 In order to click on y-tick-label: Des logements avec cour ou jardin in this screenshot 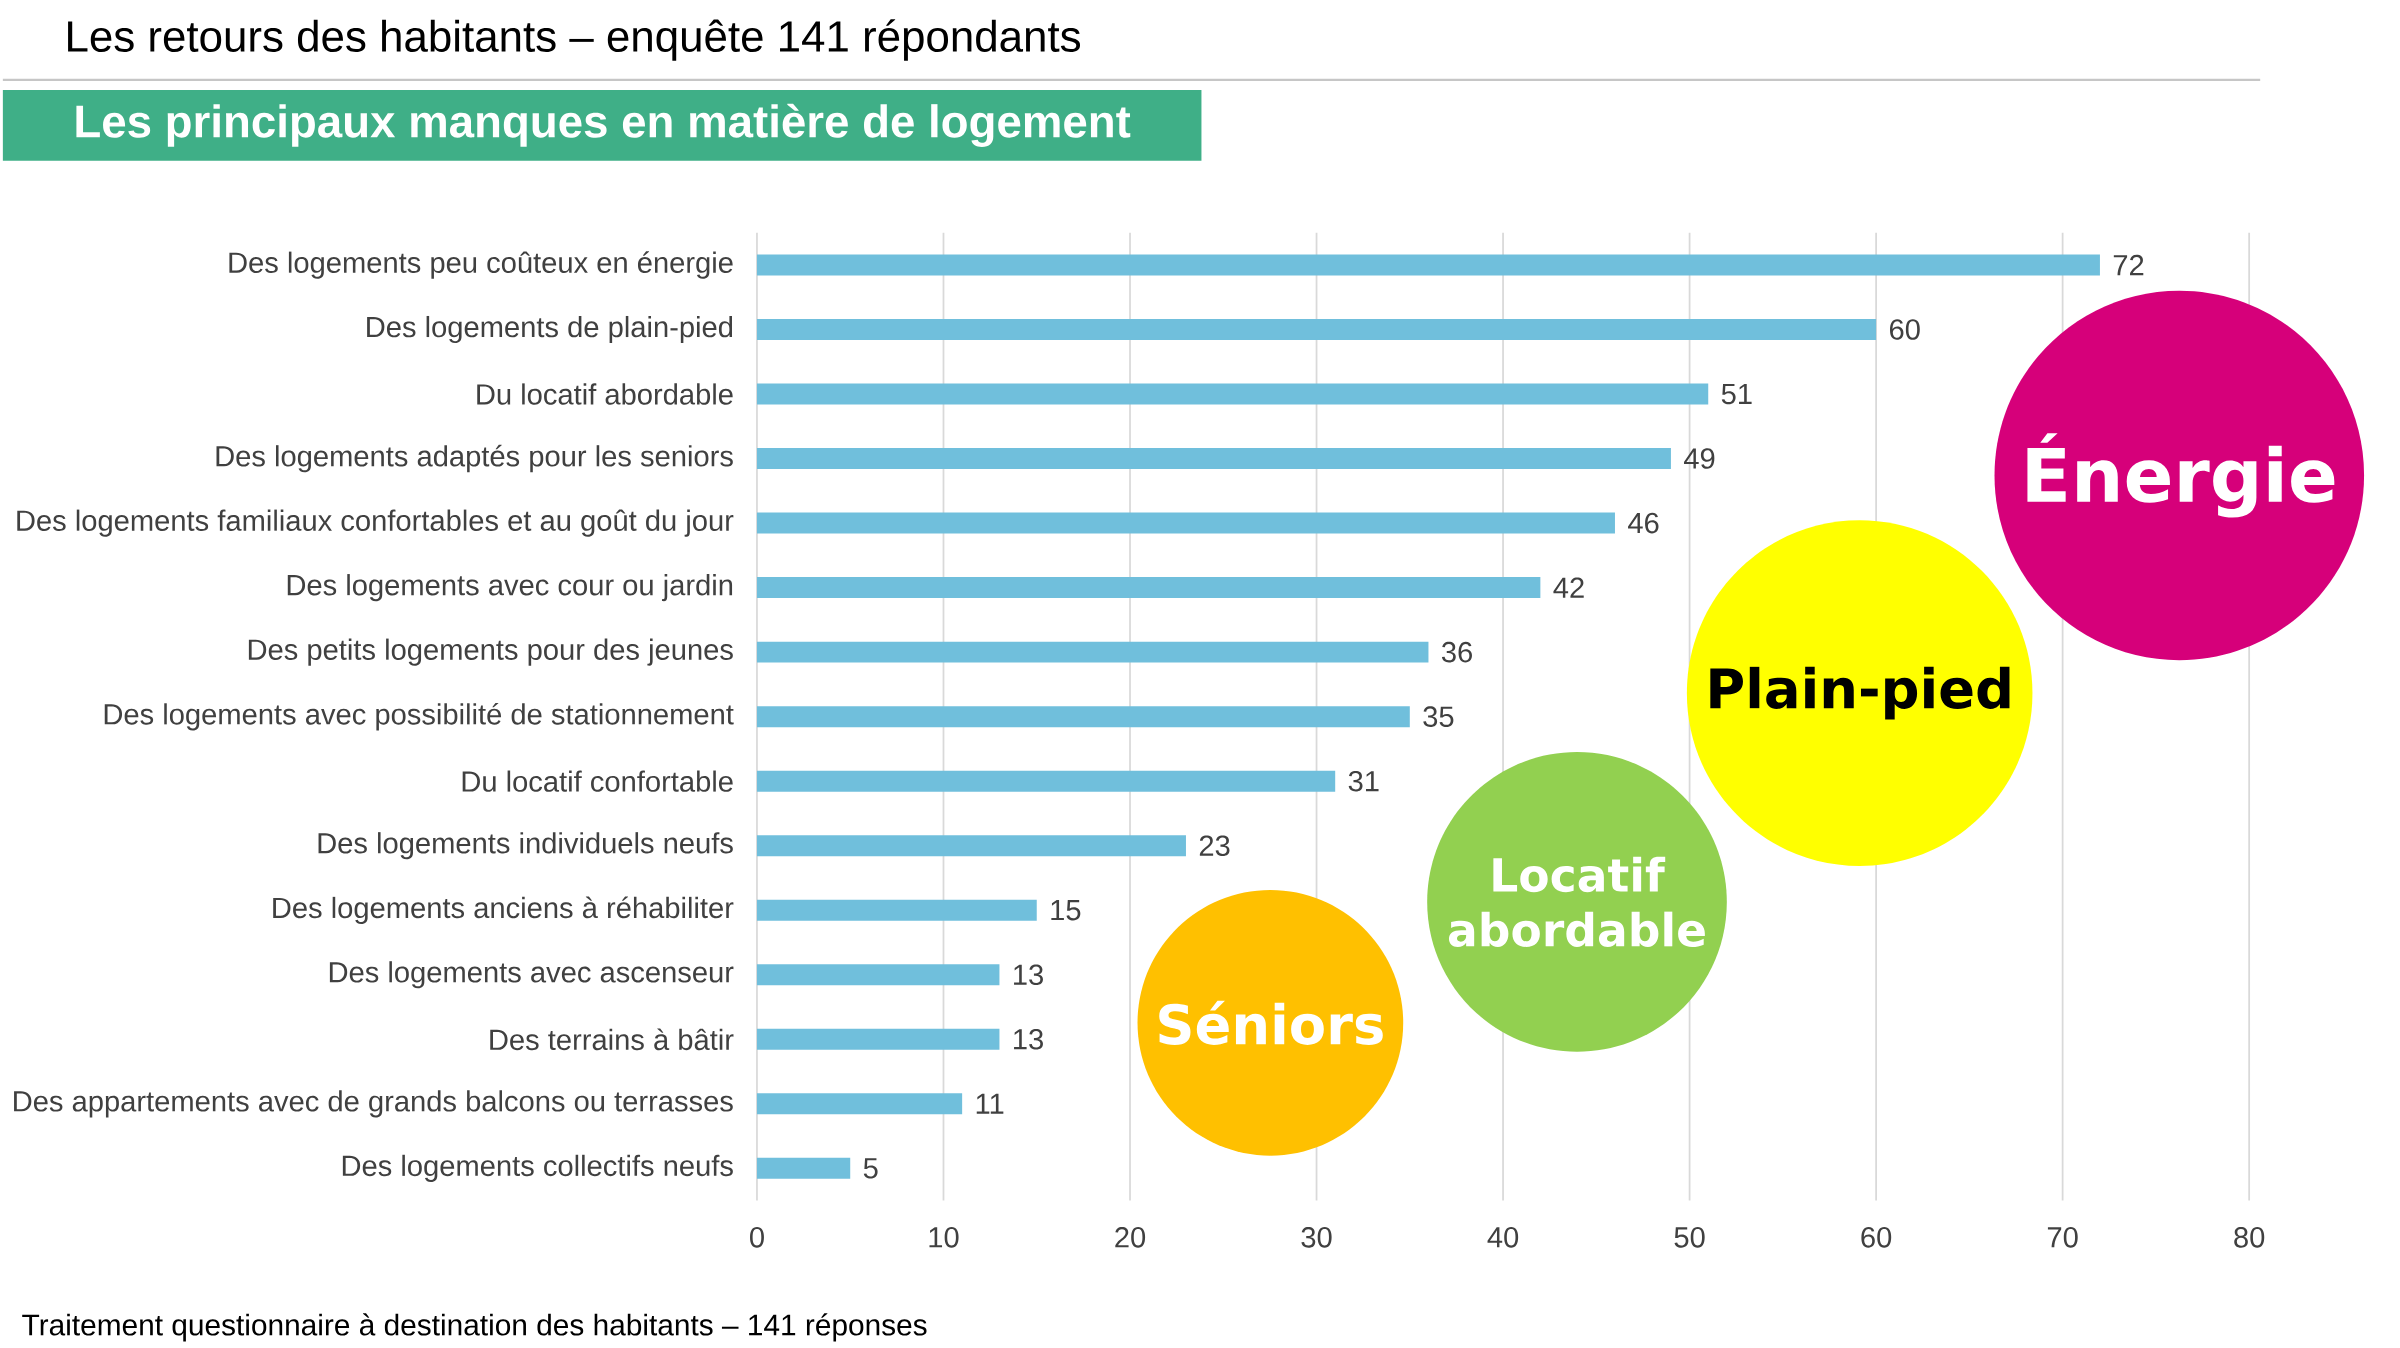, I will do `click(510, 587)`.